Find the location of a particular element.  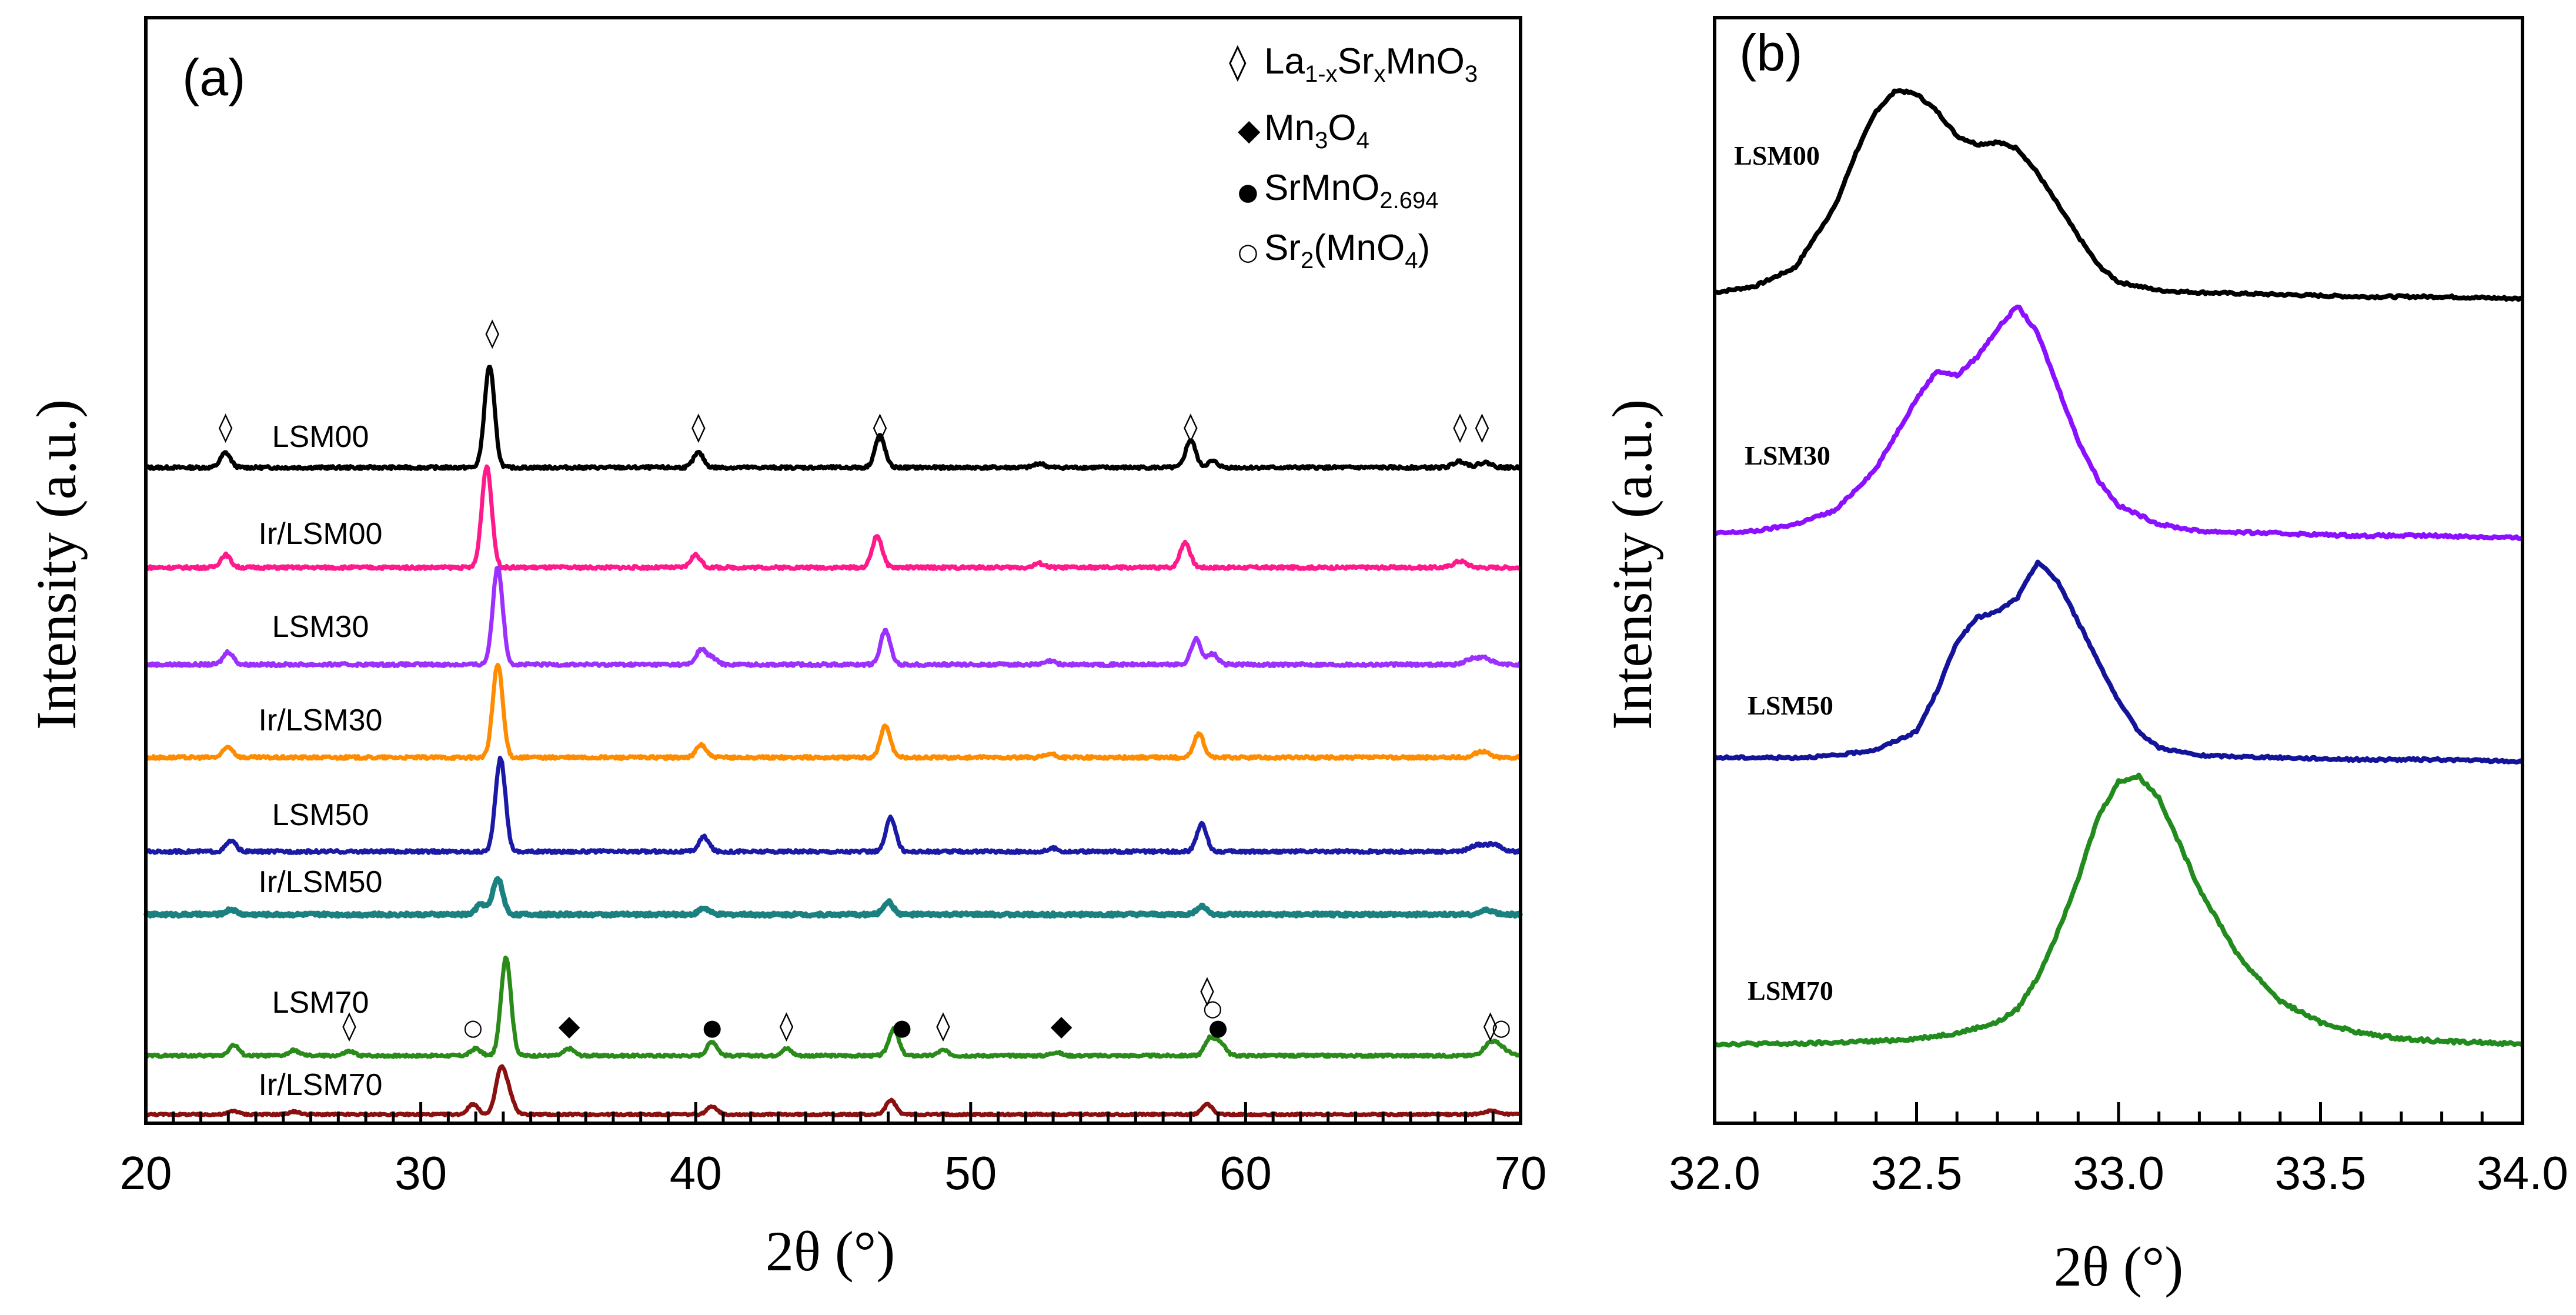

sample-label-a-ir-lsm30: Ir/LSM30 is located at coordinates (321, 720).